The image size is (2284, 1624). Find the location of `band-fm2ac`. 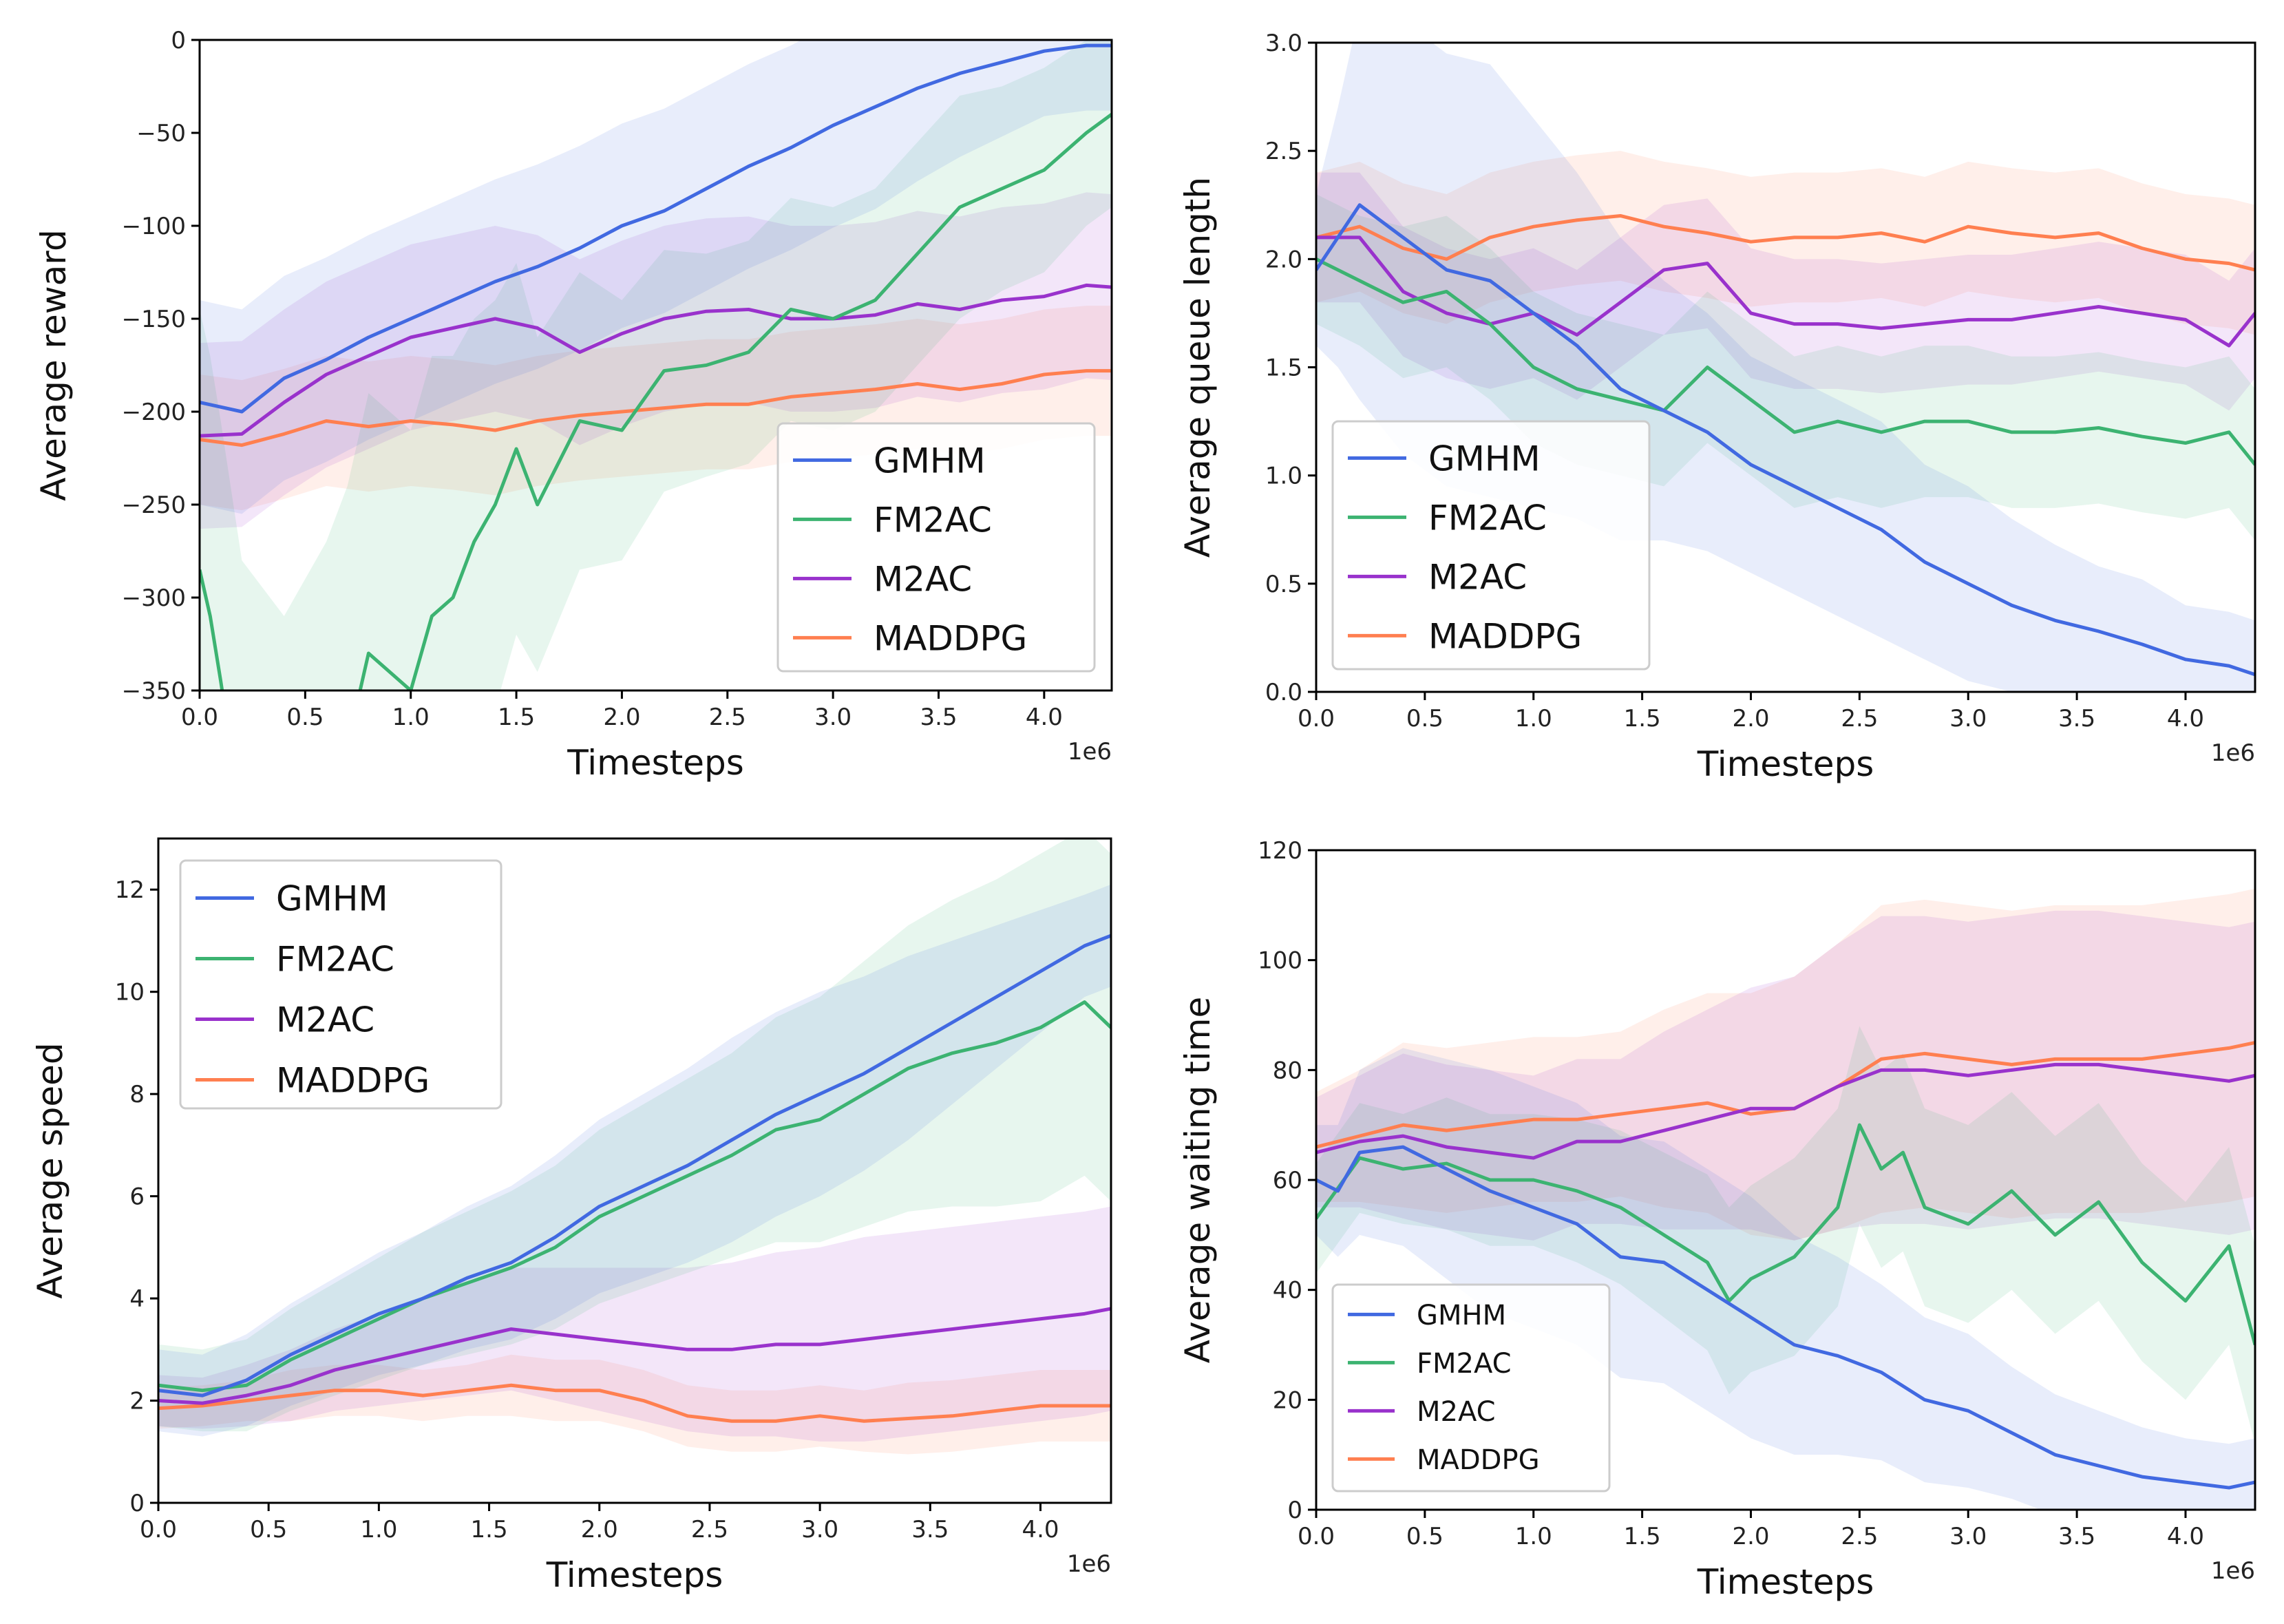

band-fm2ac is located at coordinates (1786, 1235).